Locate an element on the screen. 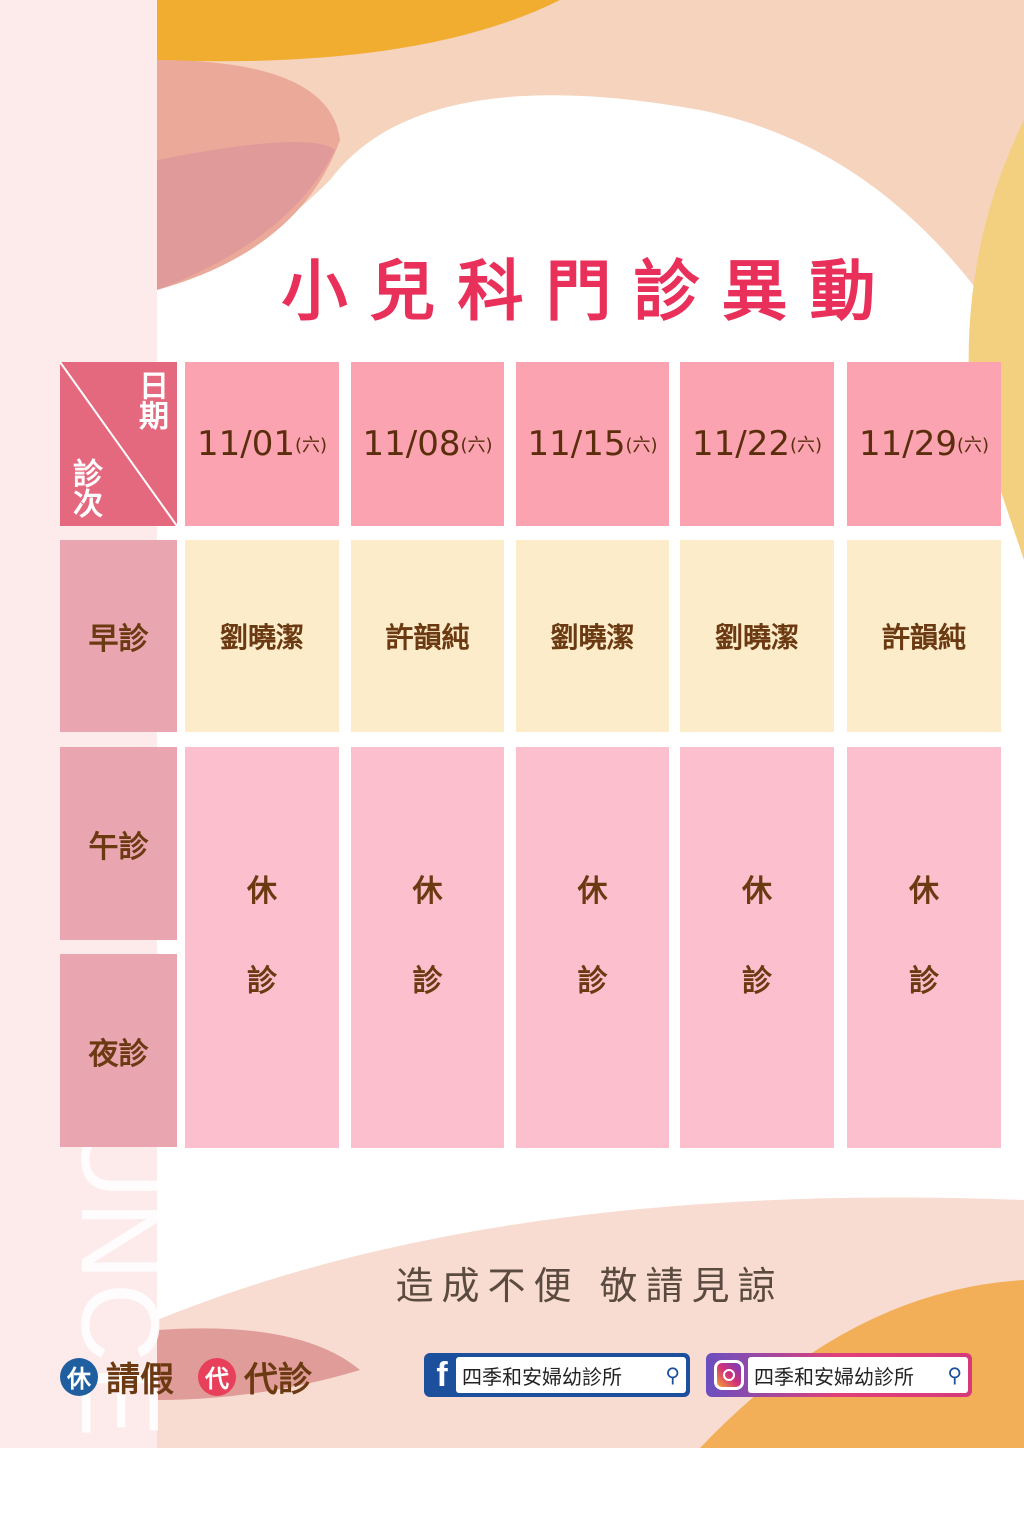  date-header-cell: 11/08 (六) is located at coordinates (427, 444).